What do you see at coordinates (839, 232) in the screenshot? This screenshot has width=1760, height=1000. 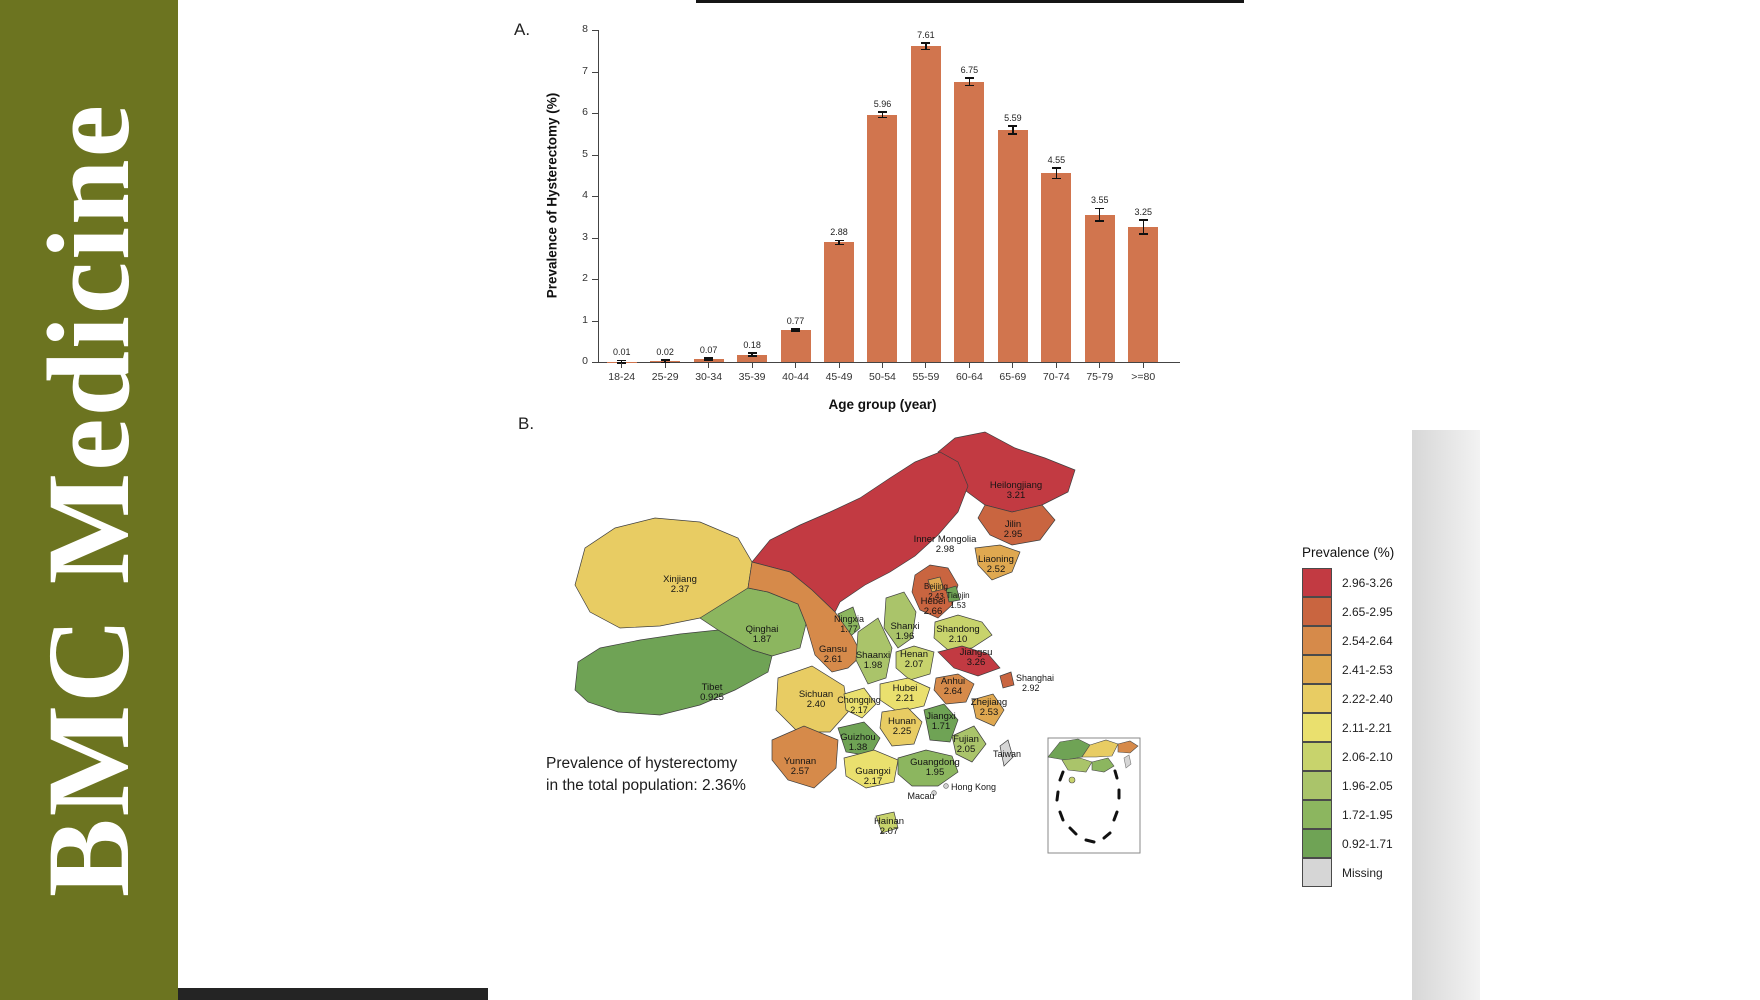 I see `bar-value-label: 2.88` at bounding box center [839, 232].